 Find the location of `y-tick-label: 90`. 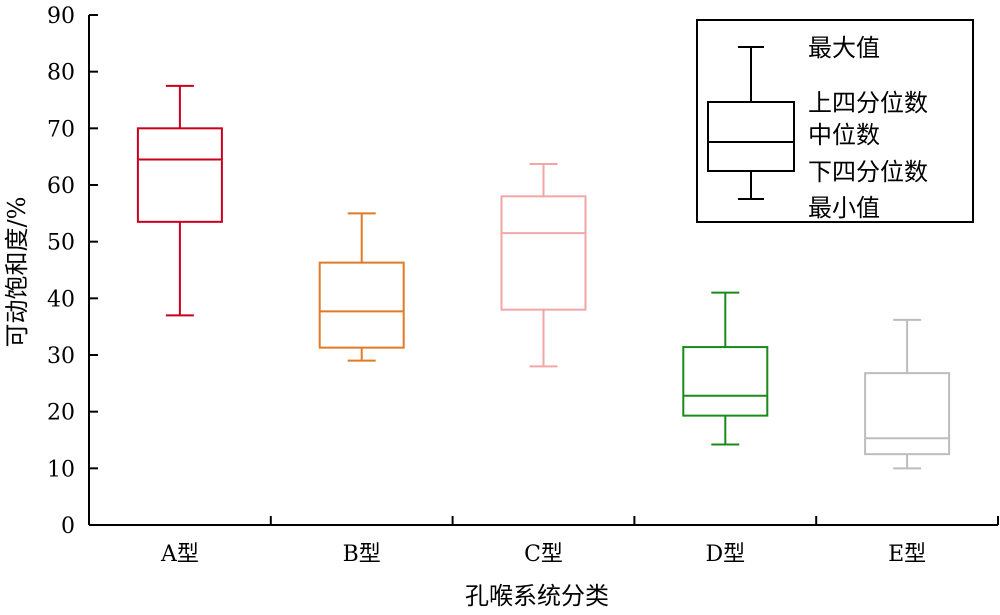

y-tick-label: 90 is located at coordinates (61, 16).